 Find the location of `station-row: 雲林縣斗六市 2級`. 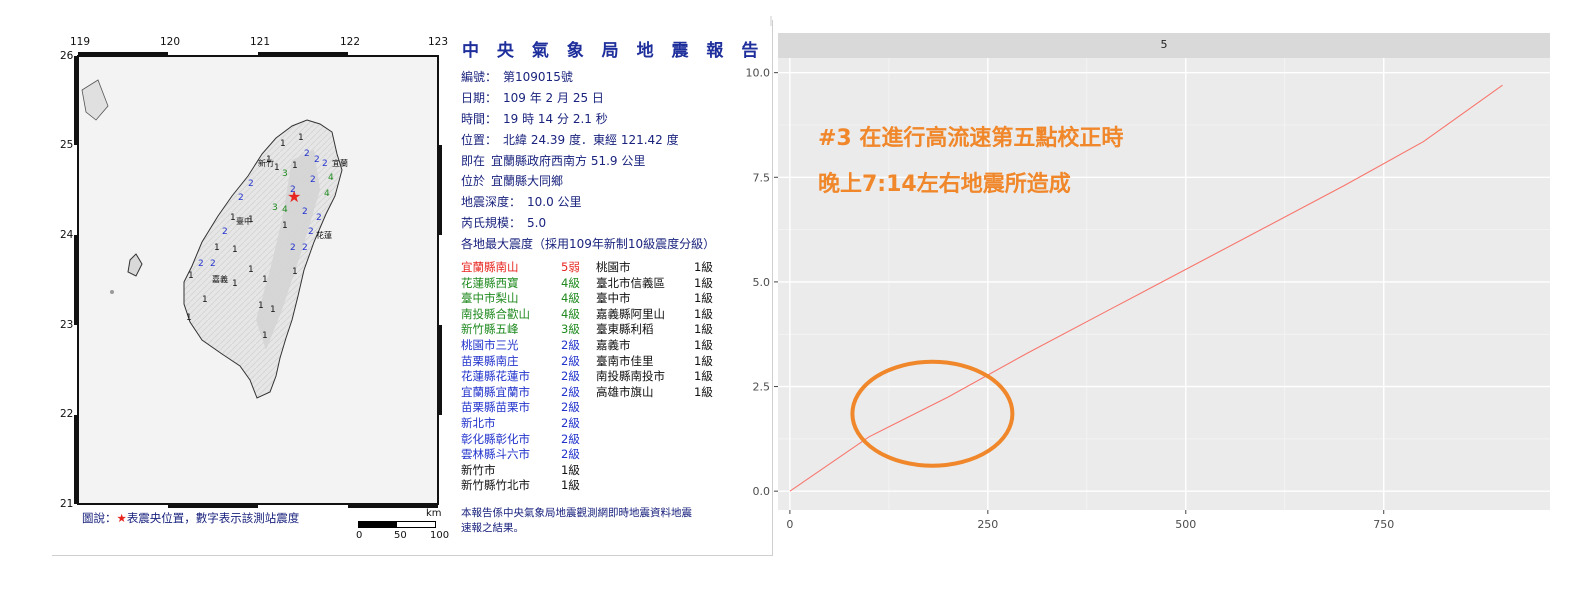

station-row: 雲林縣斗六市 2級 is located at coordinates (526, 455).